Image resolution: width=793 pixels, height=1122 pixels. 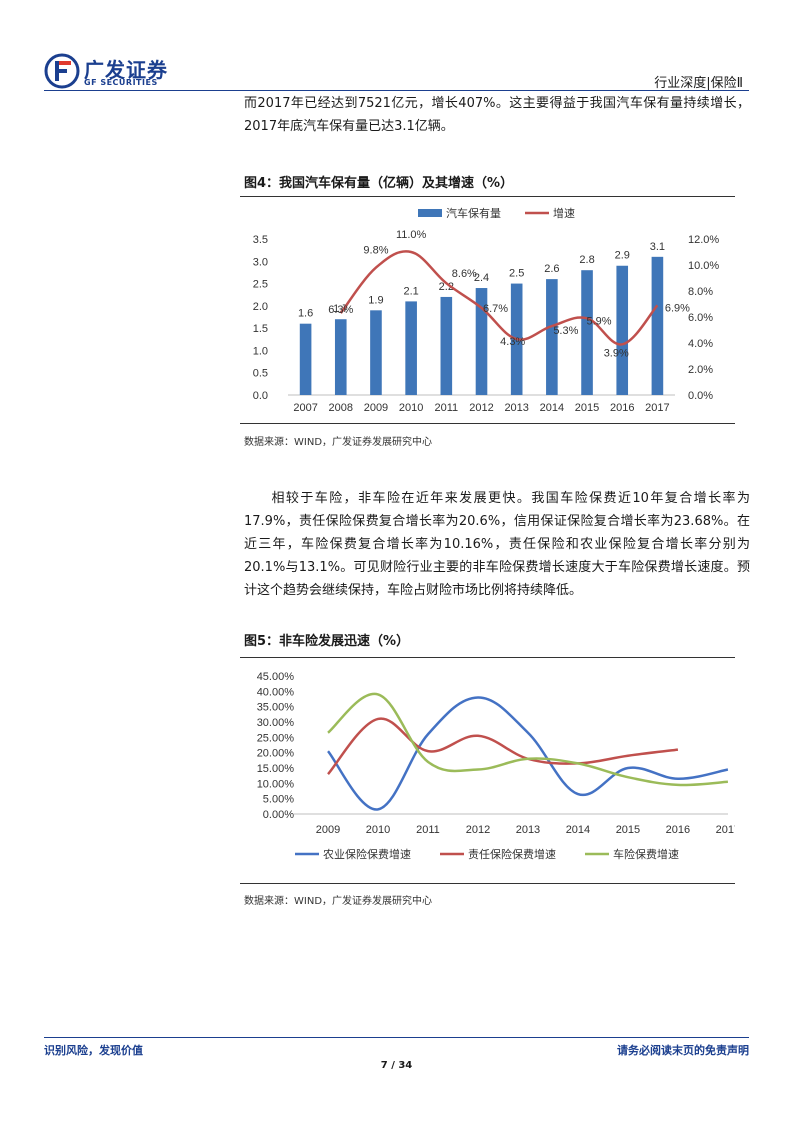 I want to click on y-tick-label: 20.00%, so click(x=276, y=754).